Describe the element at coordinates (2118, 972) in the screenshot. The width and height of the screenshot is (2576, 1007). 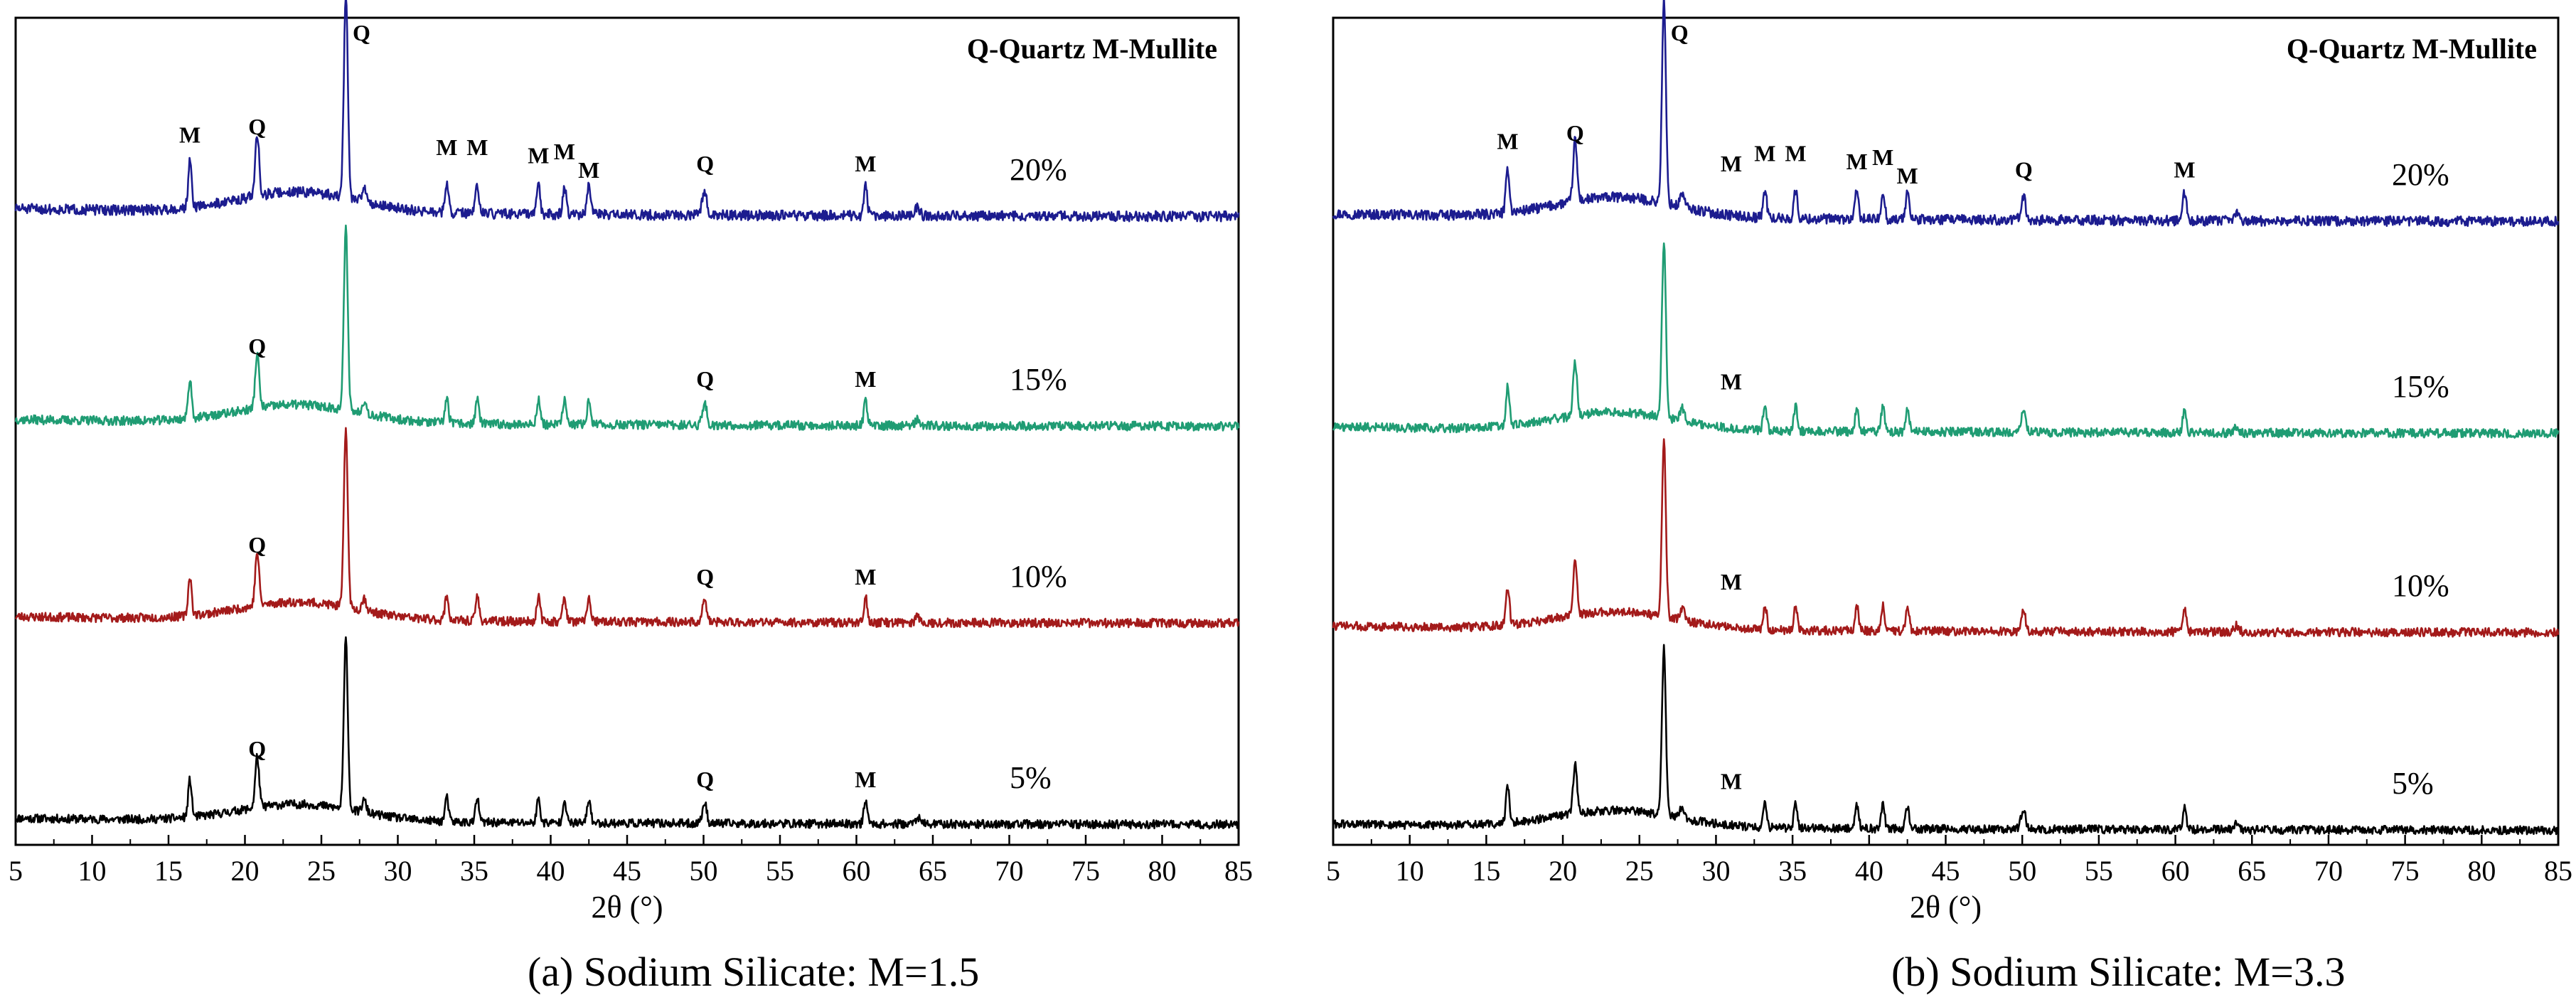
I see `panel-caption: (b) Sodium Silicate: M=3.3` at that location.